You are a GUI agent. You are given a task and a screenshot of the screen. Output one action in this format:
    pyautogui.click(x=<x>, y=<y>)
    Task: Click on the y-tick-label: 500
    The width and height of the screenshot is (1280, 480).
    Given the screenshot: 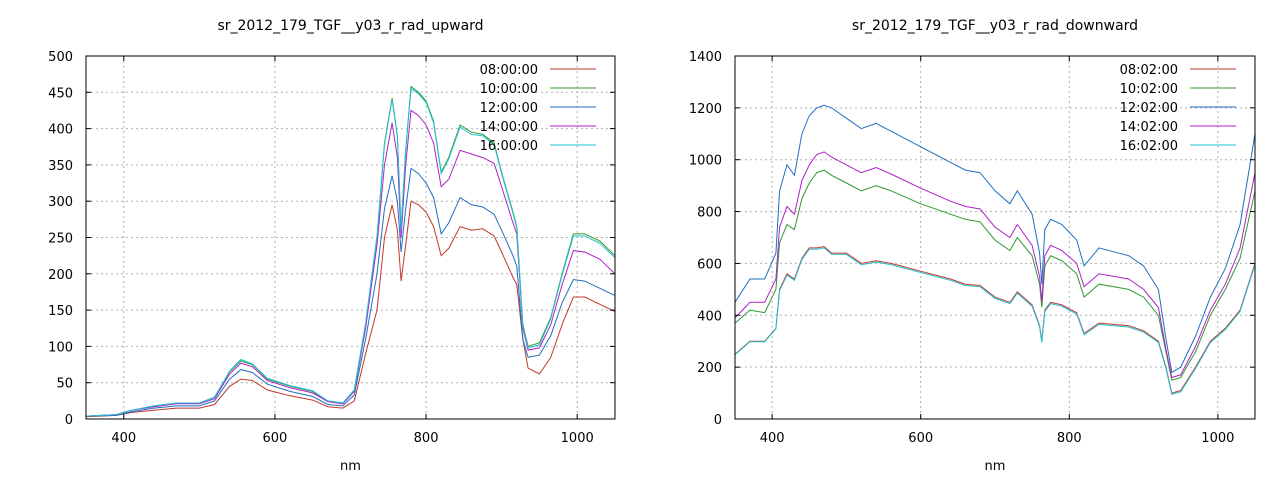 What is the action you would take?
    pyautogui.click(x=60, y=57)
    